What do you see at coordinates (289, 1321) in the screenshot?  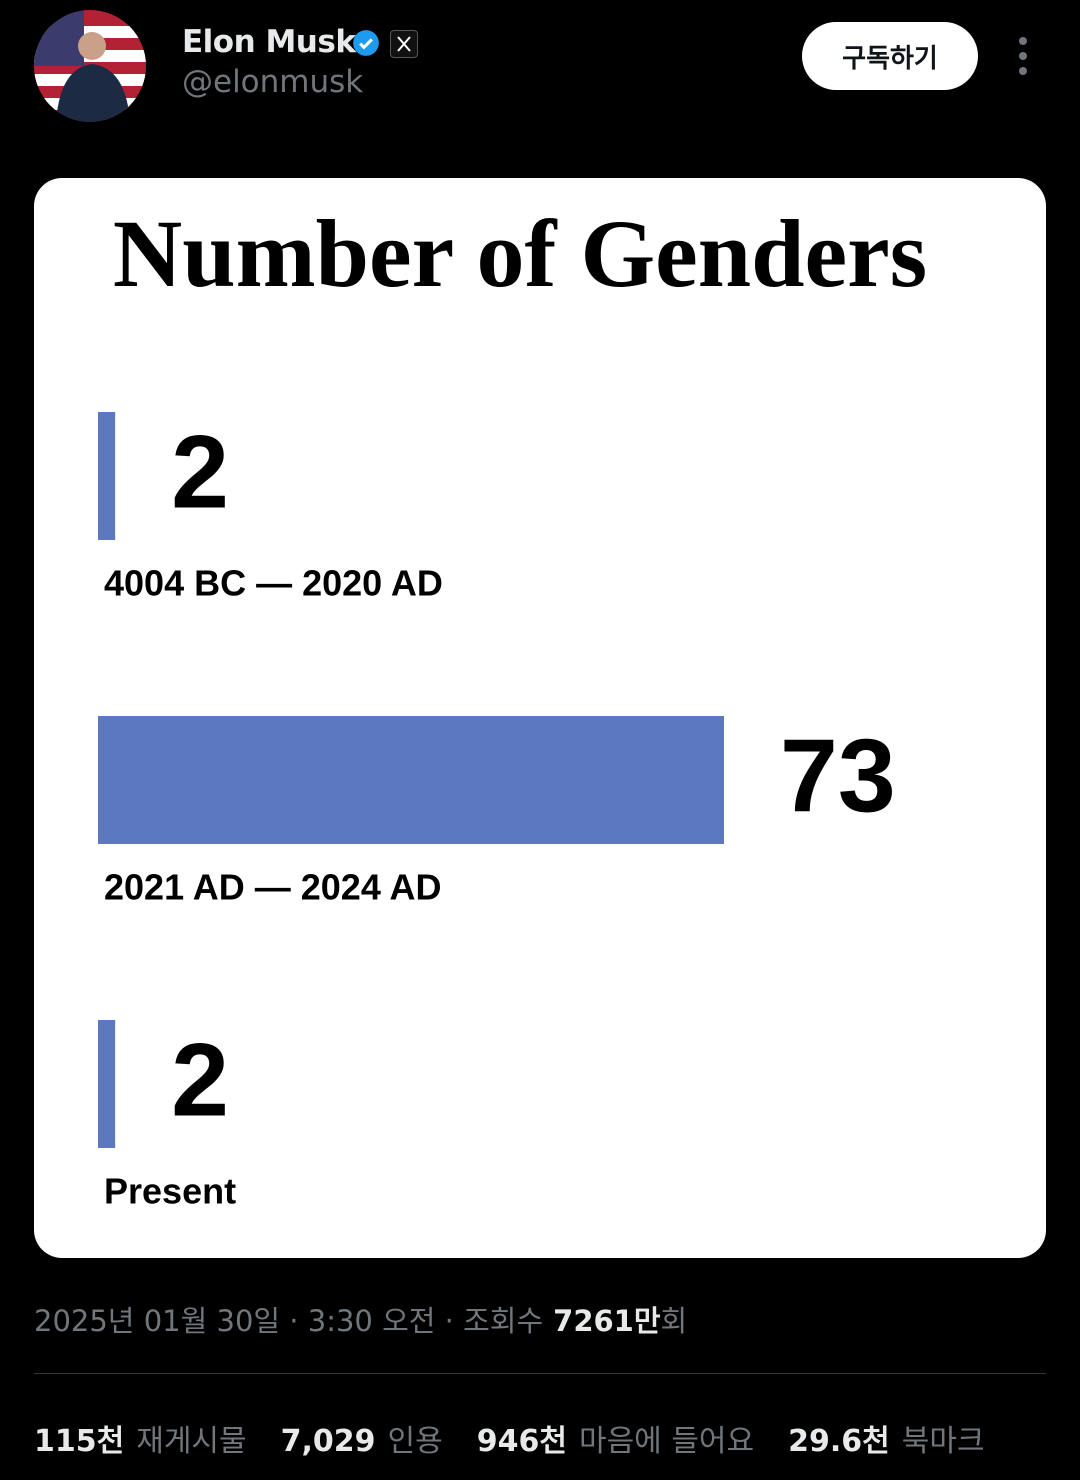 I see `timestamp: 2025년 01월 30일 · 3:30 오전 · 조회수` at bounding box center [289, 1321].